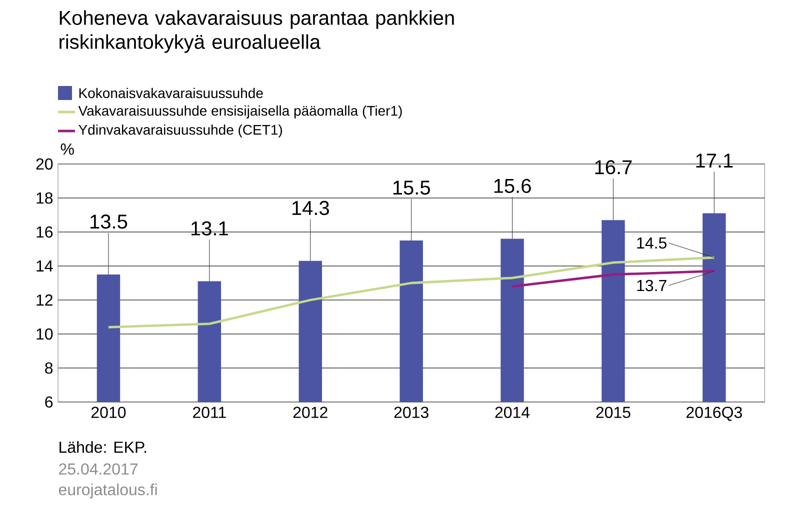 Image resolution: width=800 pixels, height=522 pixels. Describe the element at coordinates (310, 412) in the screenshot. I see `x-tick-label: 2012` at that location.